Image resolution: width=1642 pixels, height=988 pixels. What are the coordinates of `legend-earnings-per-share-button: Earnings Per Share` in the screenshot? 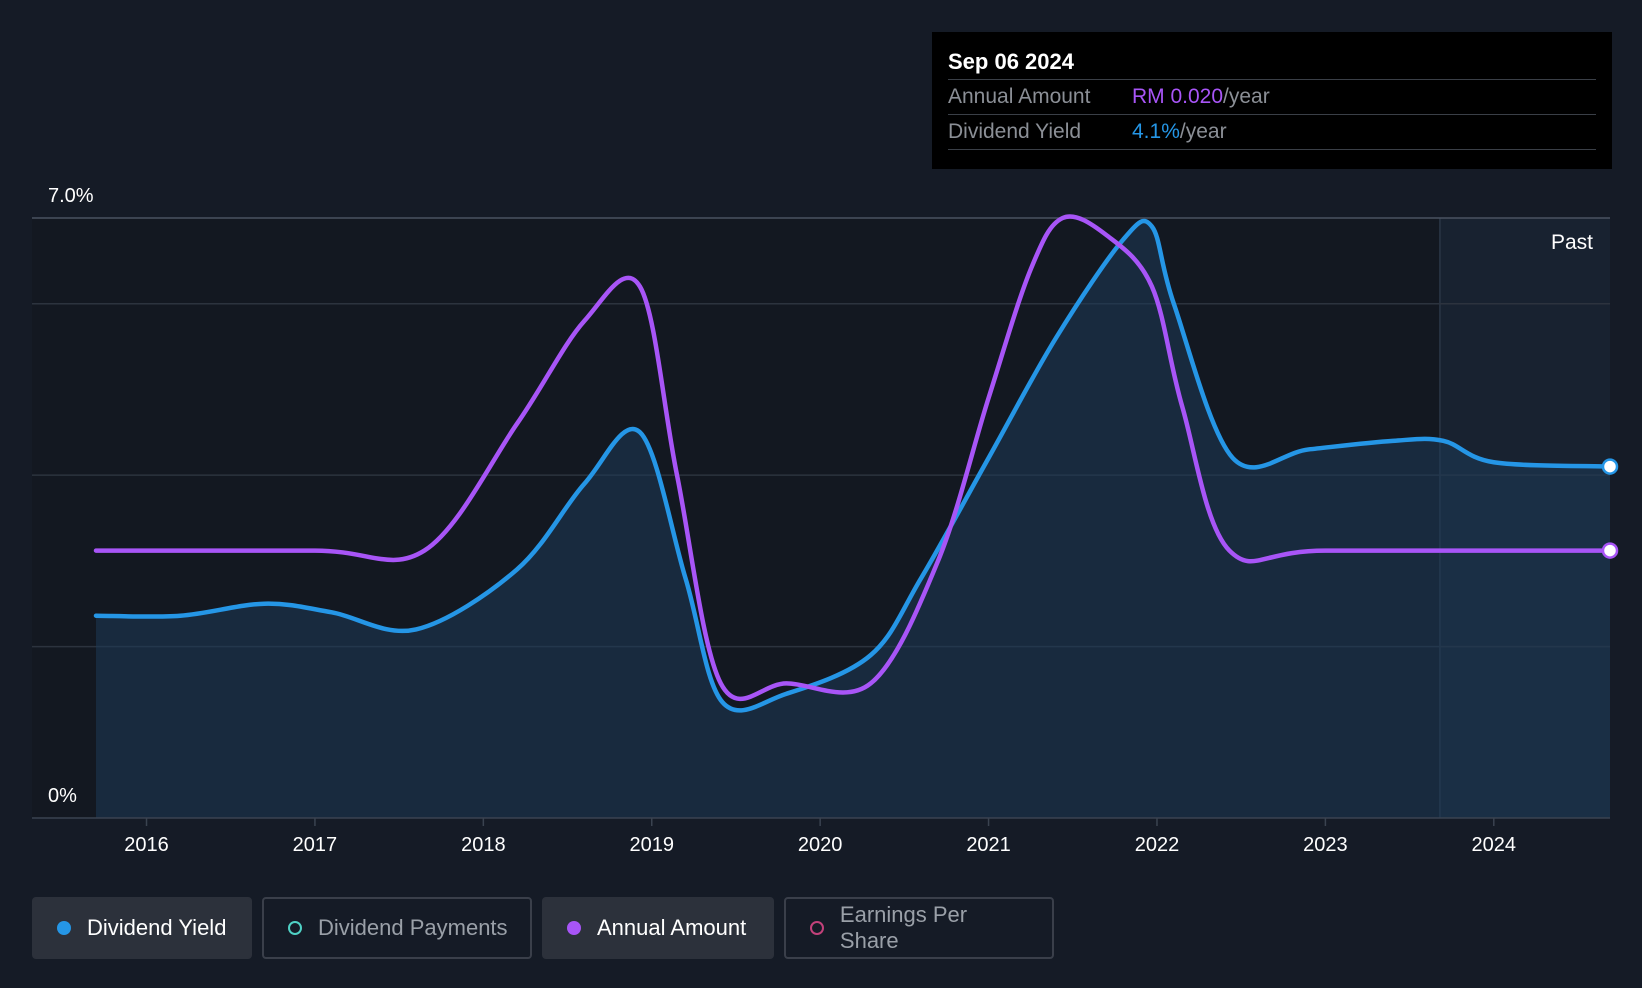 It's located at (919, 928).